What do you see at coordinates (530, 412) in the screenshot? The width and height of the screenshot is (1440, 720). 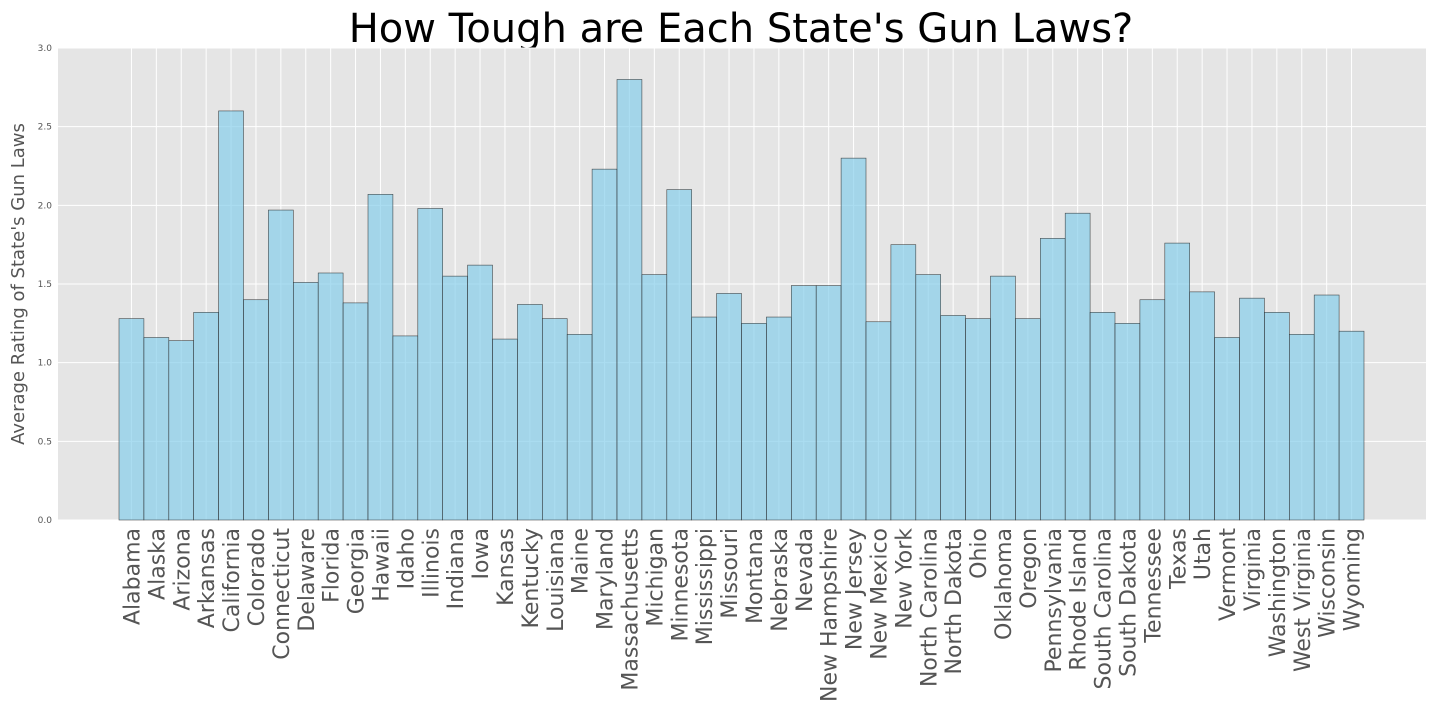 I see `bar-kentucky` at bounding box center [530, 412].